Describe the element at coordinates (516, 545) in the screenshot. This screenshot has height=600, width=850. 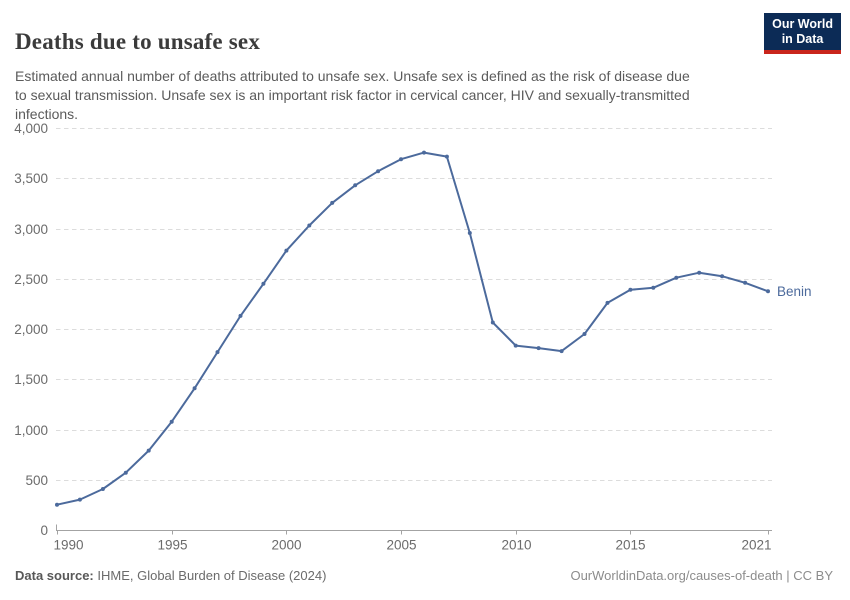
I see `x-tick-label: 2010` at that location.